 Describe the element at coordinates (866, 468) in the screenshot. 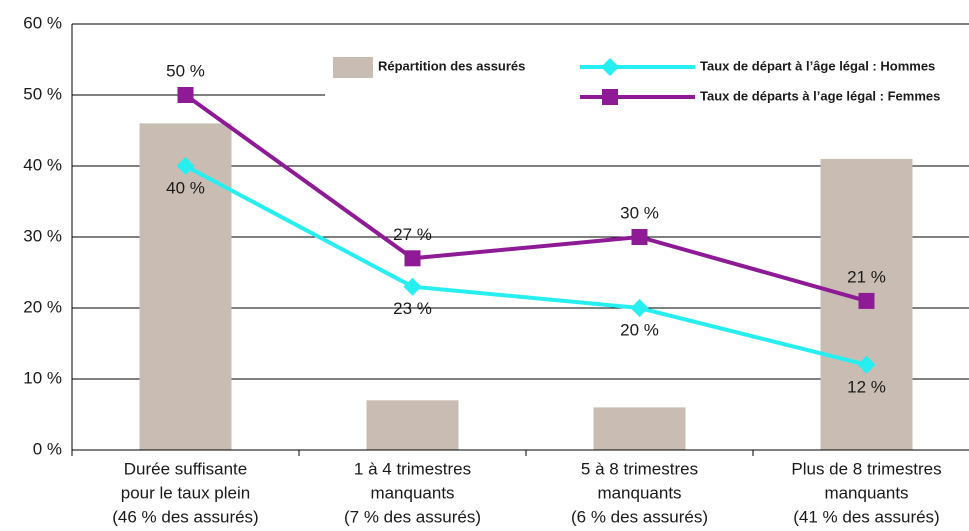

I see `x-tick-label: Plus de 8 trimestres` at that location.